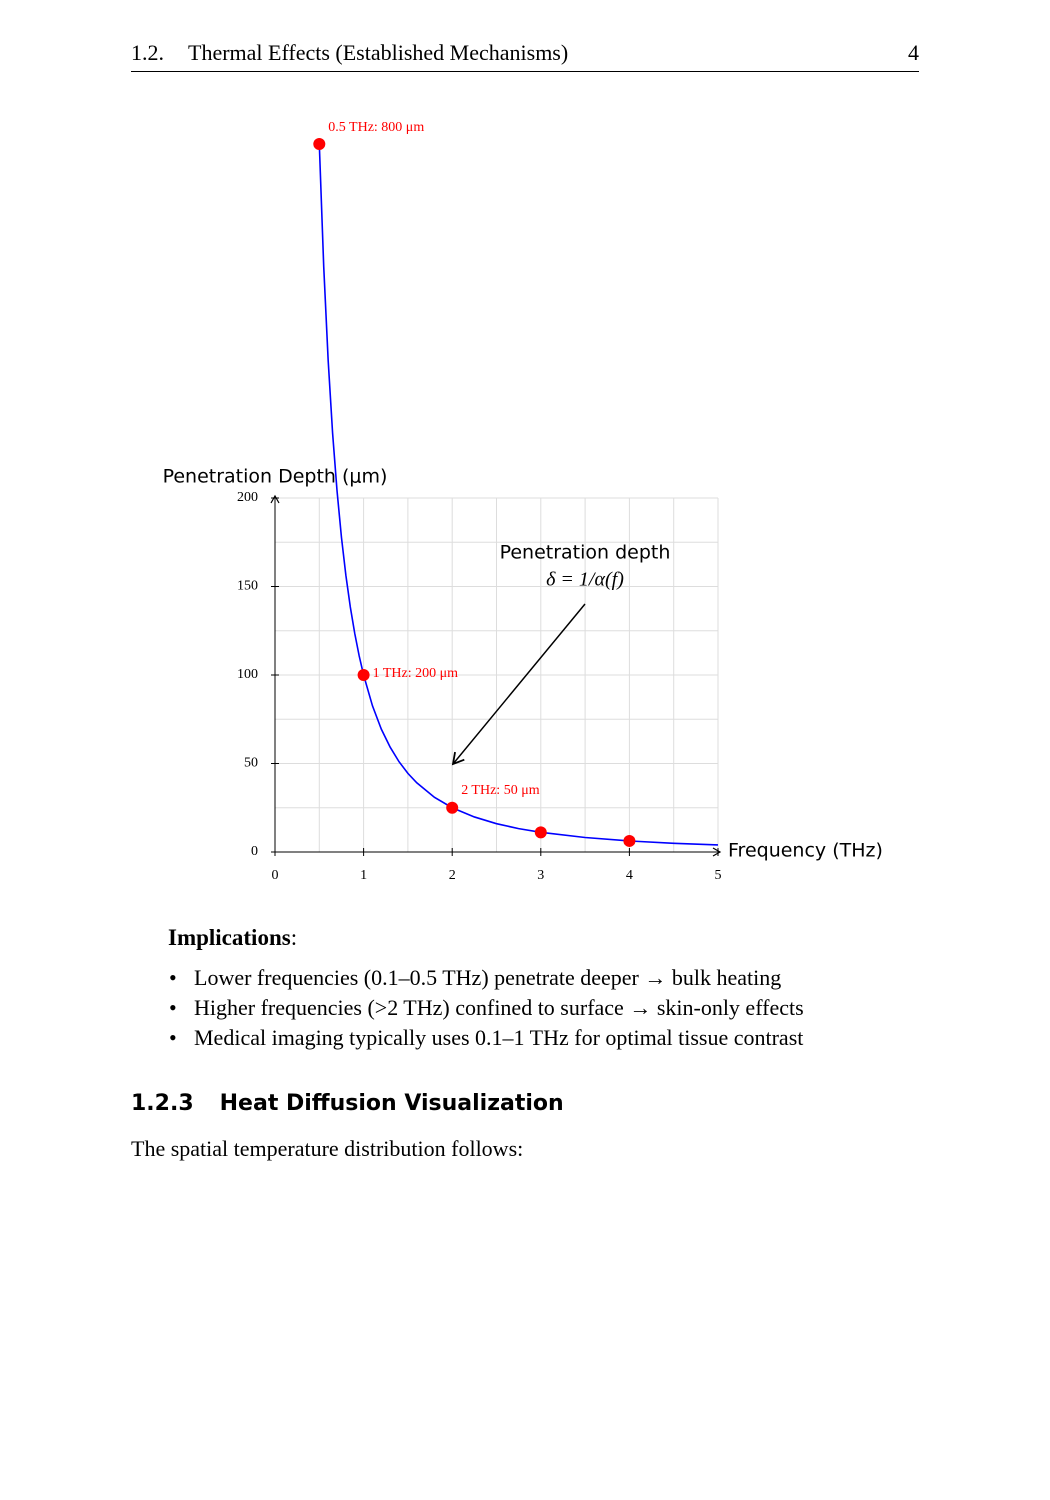  What do you see at coordinates (275, 477) in the screenshot?
I see `y-axis-label: Penetration Depth (μm)` at bounding box center [275, 477].